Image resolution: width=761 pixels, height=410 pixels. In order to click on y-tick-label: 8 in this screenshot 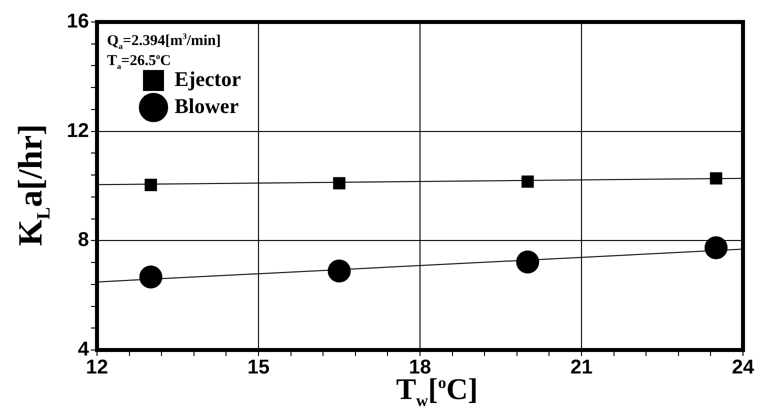, I will do `click(83, 240)`.